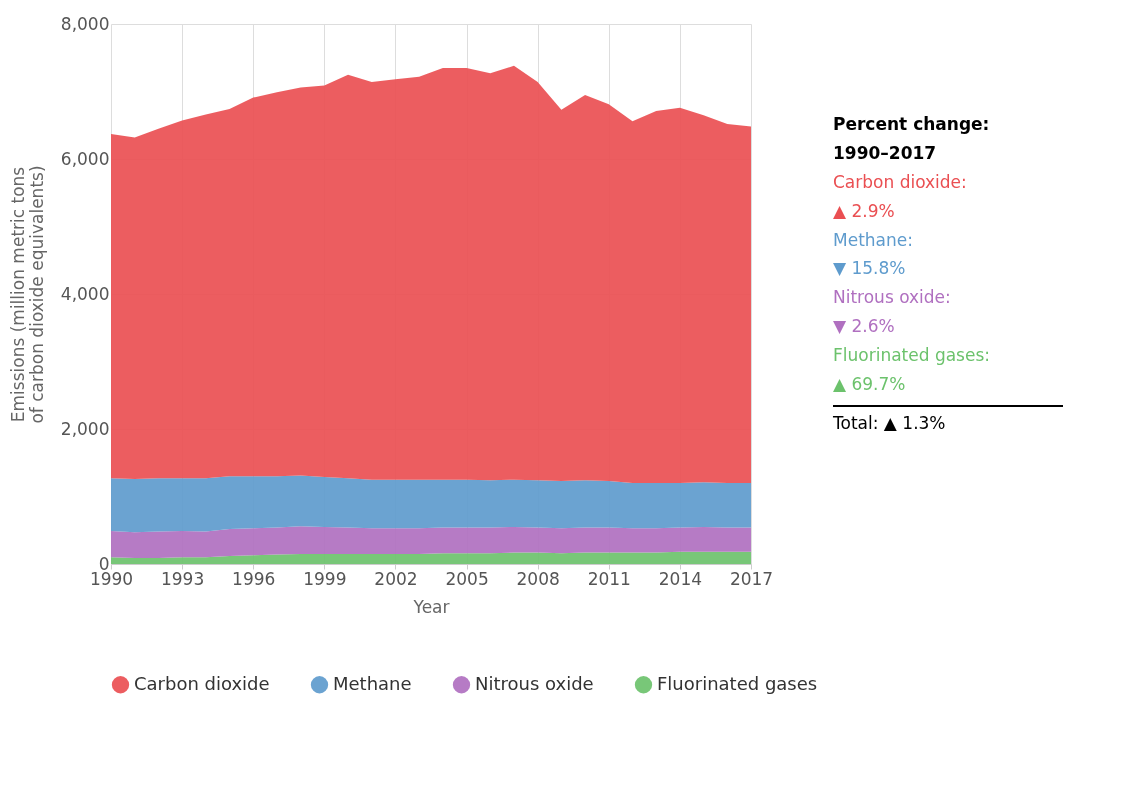 Image resolution: width=1143 pixels, height=800 pixels. What do you see at coordinates (254, 578) in the screenshot?
I see `x-tick-label: 1996` at bounding box center [254, 578].